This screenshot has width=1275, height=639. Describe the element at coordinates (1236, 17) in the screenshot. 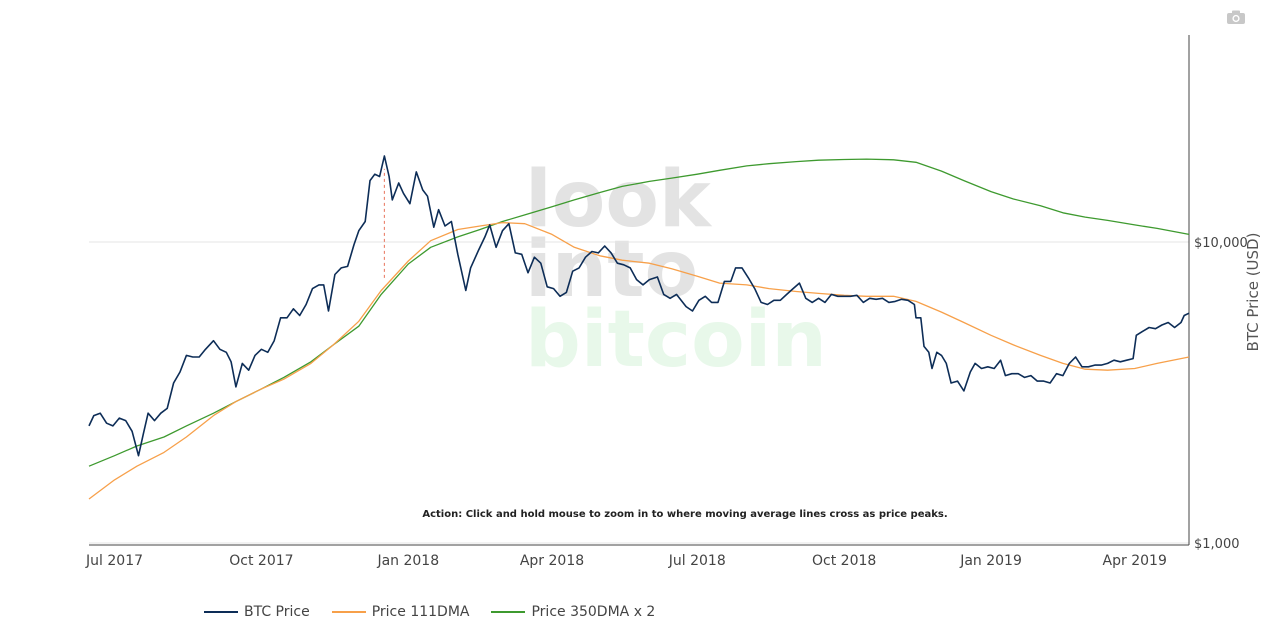

I see `camera-icon` at that location.